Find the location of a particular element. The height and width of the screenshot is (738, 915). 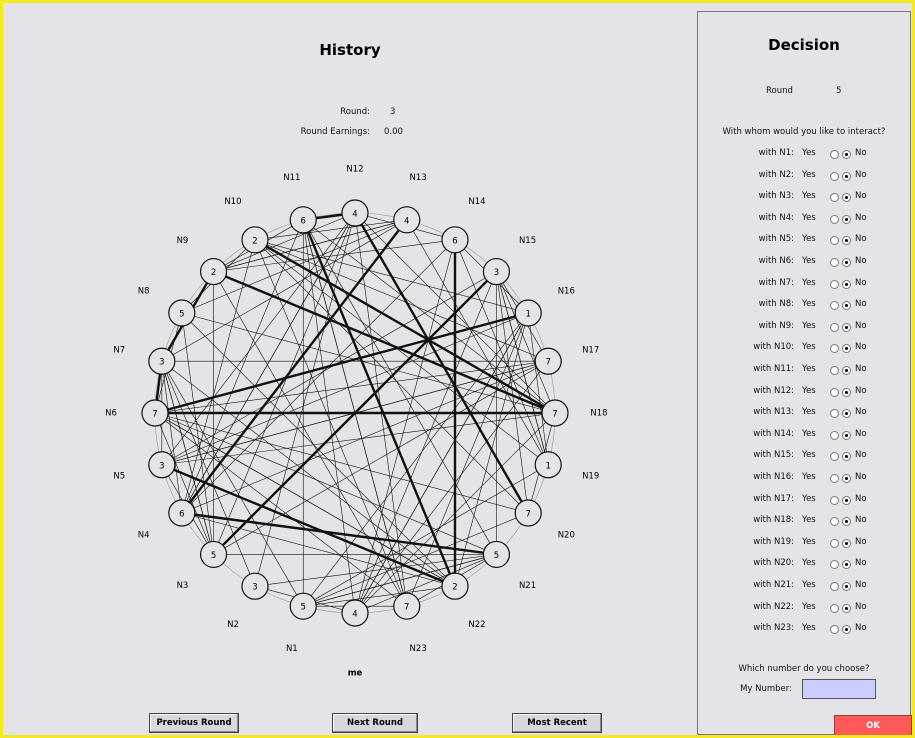

node-value: 4 is located at coordinates (354, 215).